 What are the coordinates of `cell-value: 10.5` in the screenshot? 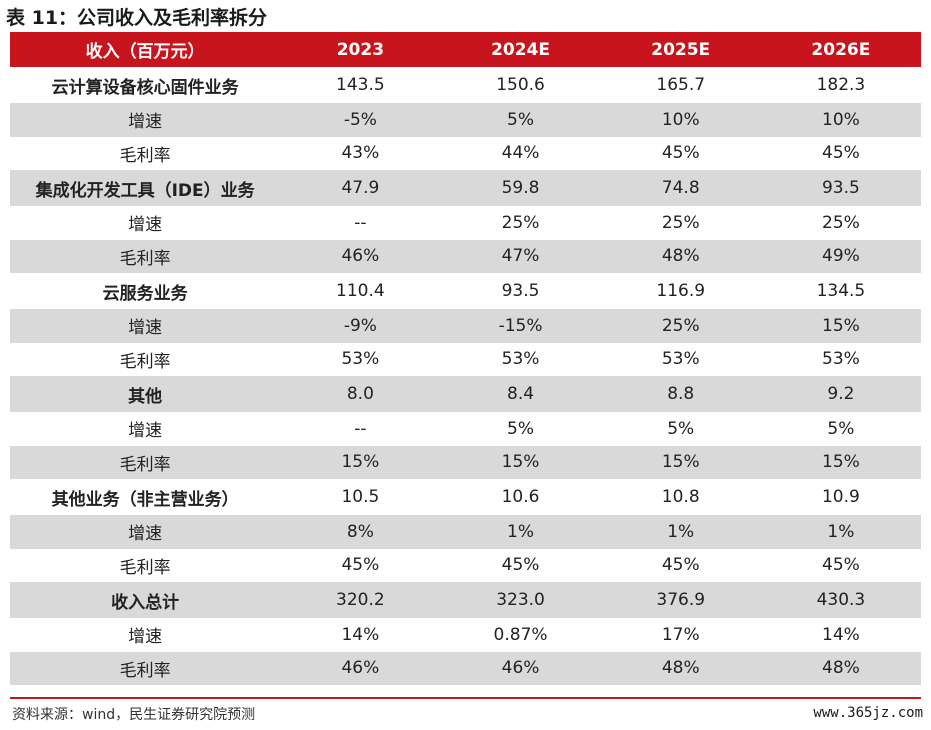 It's located at (360, 497).